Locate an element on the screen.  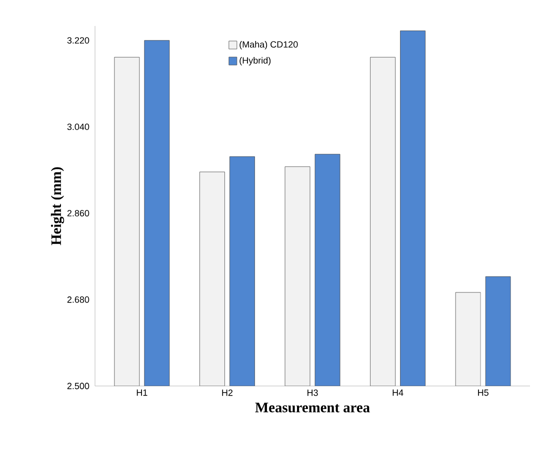
x-tick-label: H1 is located at coordinates (142, 393).